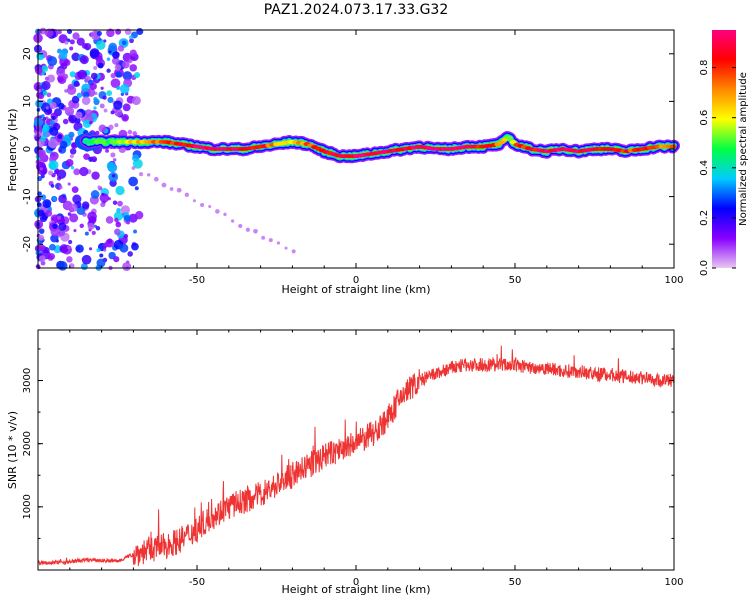 This screenshot has width=750, height=604. What do you see at coordinates (509, 137) in the screenshot?
I see `ridge-core` at bounding box center [509, 137].